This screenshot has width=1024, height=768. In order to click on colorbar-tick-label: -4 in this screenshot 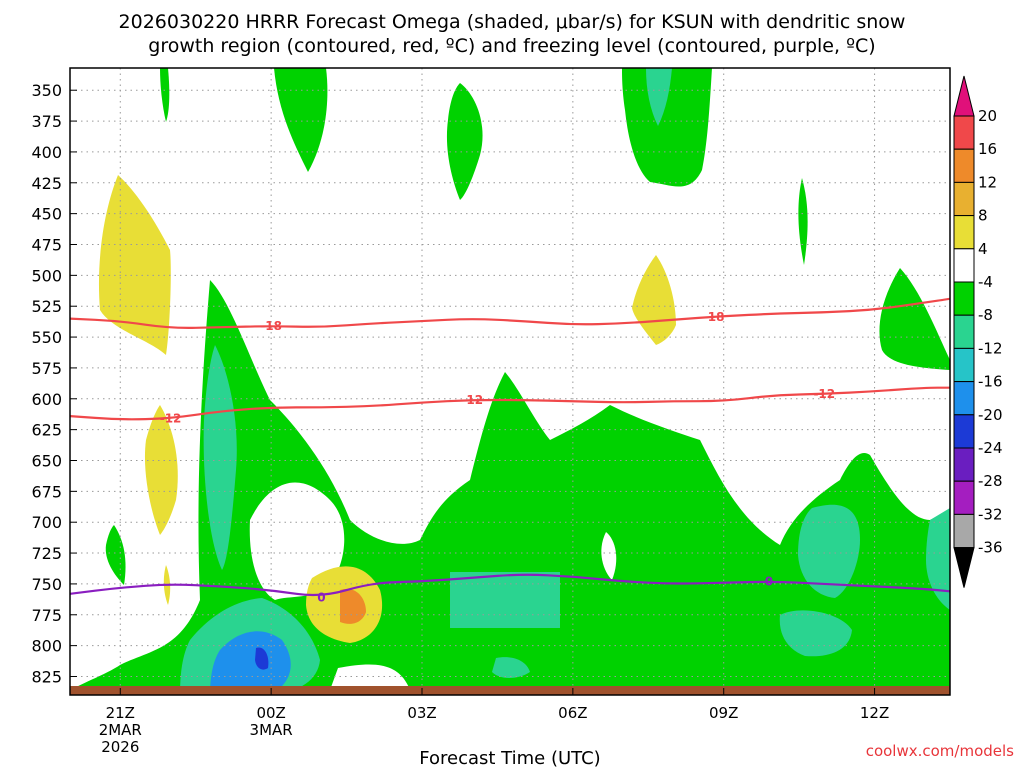, I will do `click(985, 282)`.